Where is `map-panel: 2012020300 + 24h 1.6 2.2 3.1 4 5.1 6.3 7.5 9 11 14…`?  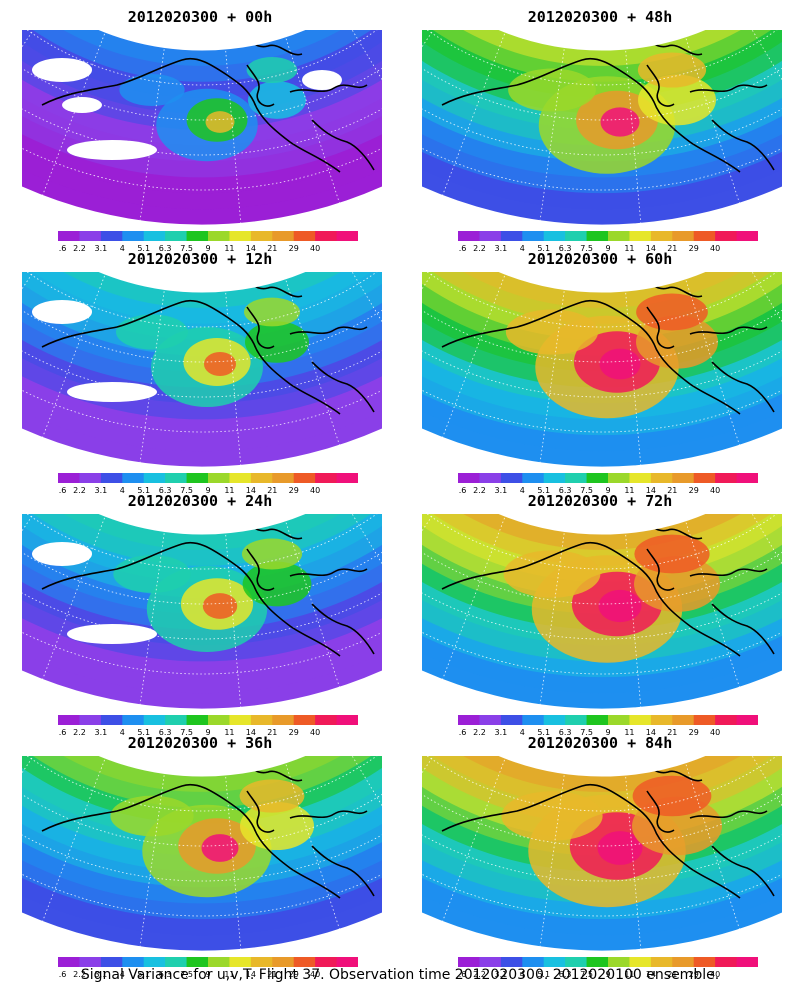
map-panel: 2012020300 + 24h 1.6 2.2 3.1 4 5.1 6.3 7.5 9 11 14… is located at coordinates (200, 614).